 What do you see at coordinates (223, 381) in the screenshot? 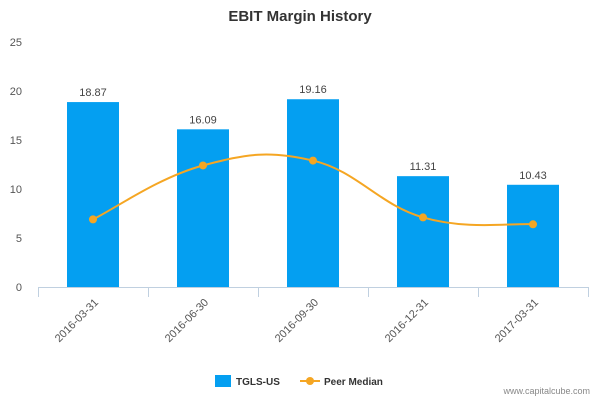
I see `legend-swatch-tgls-us` at bounding box center [223, 381].